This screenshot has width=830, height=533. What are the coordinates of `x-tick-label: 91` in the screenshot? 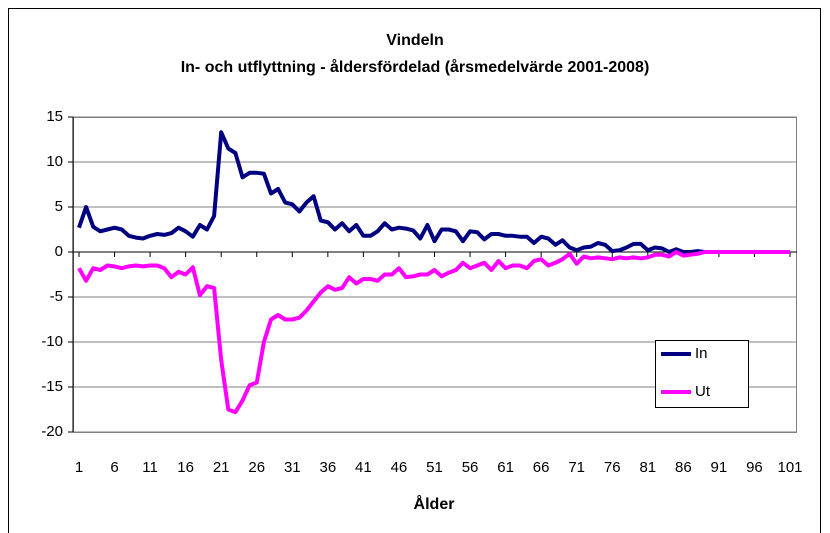 It's located at (719, 467).